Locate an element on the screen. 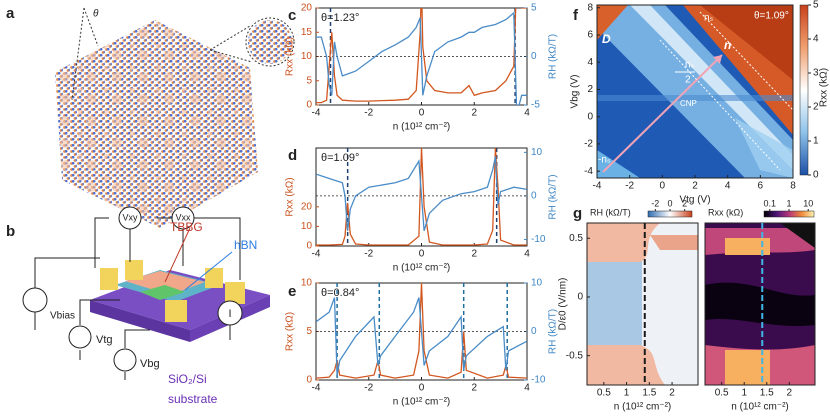 Image resolution: width=830 pixels, height=416 pixels. y2-tick-label: 5 is located at coordinates (534, 8).